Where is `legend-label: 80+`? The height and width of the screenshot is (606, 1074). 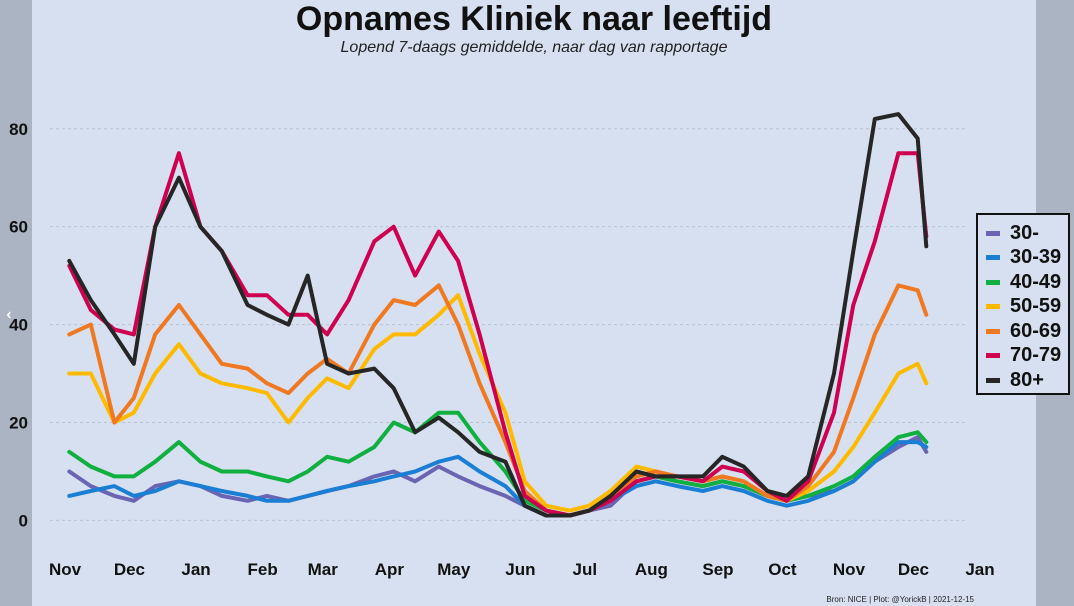
legend-label: 80+ is located at coordinates (1027, 379).